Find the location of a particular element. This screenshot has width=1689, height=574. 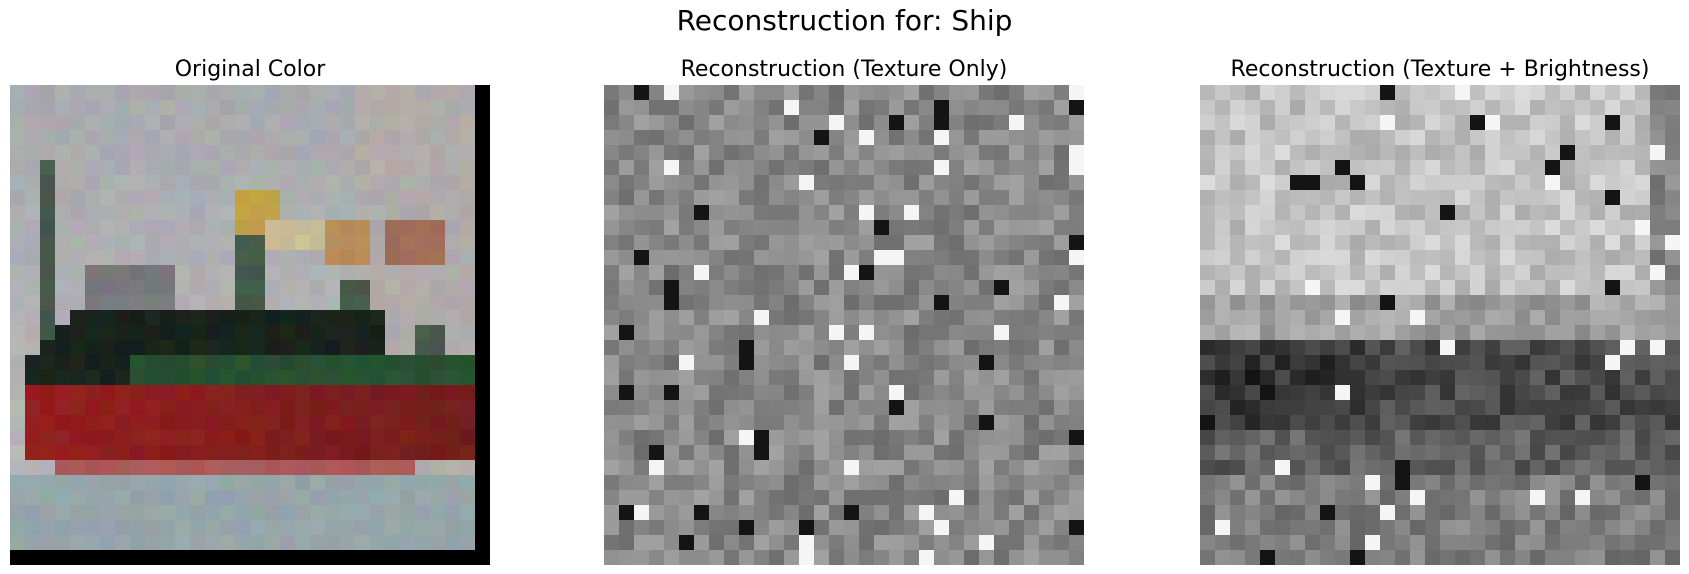

panel-title-texture-brightness: Reconstruction (Texture + Brightness) is located at coordinates (1440, 69).